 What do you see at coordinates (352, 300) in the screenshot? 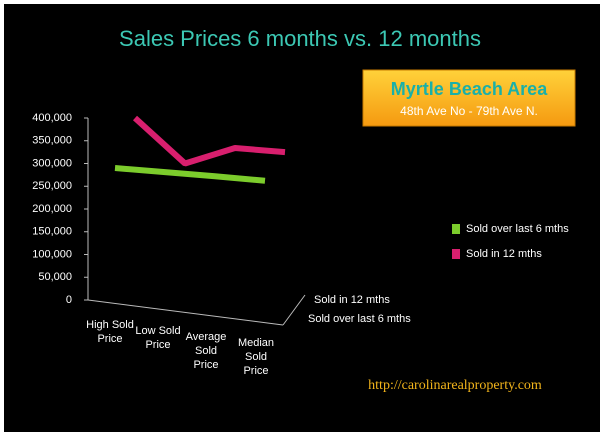
I see `depth-axis-label: Sold in 12 mths` at bounding box center [352, 300].